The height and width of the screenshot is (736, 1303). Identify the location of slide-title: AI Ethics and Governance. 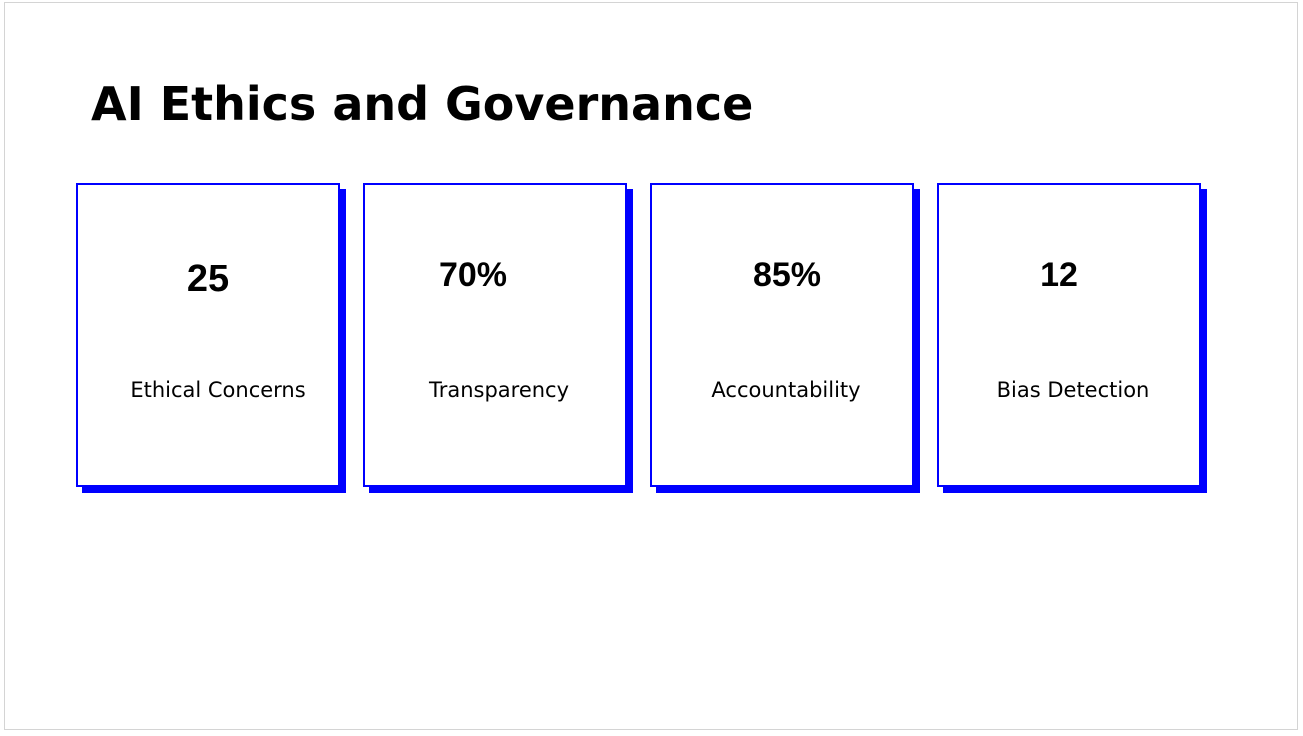
(422, 104).